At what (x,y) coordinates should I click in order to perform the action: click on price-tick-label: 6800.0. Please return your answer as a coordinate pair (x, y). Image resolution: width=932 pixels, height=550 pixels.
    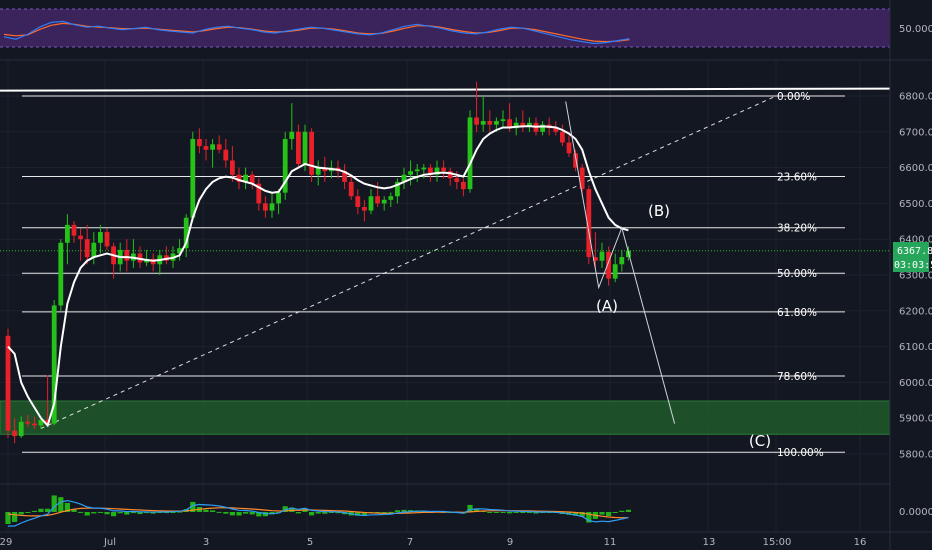
    Looking at the image, I should click on (915, 97).